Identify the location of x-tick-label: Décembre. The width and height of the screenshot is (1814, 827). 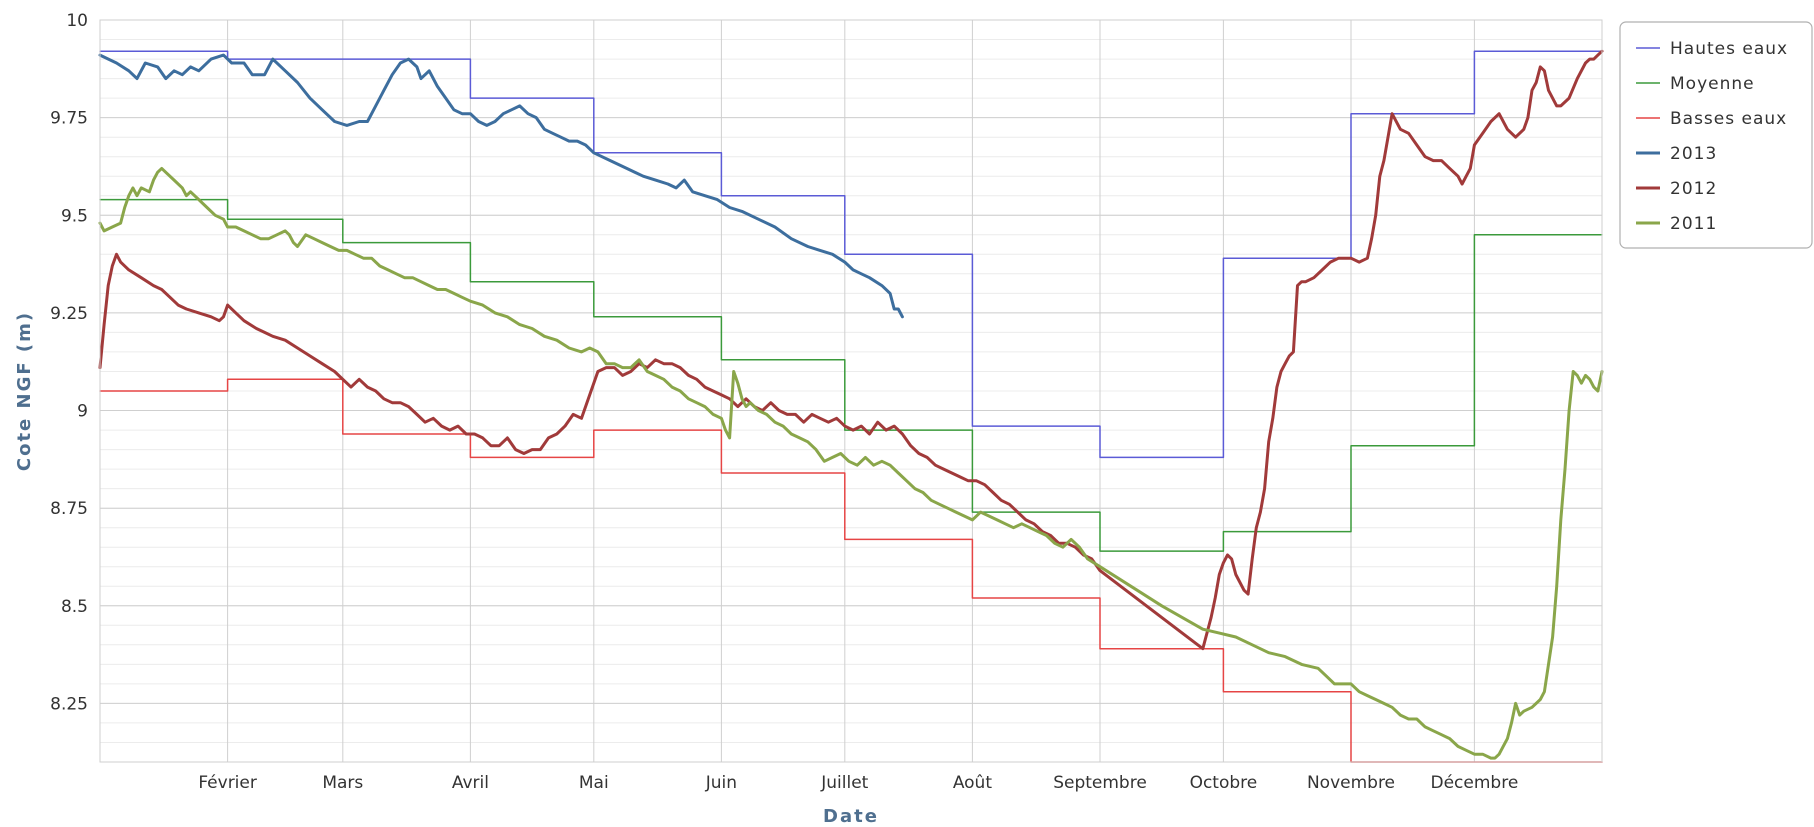
(1475, 783).